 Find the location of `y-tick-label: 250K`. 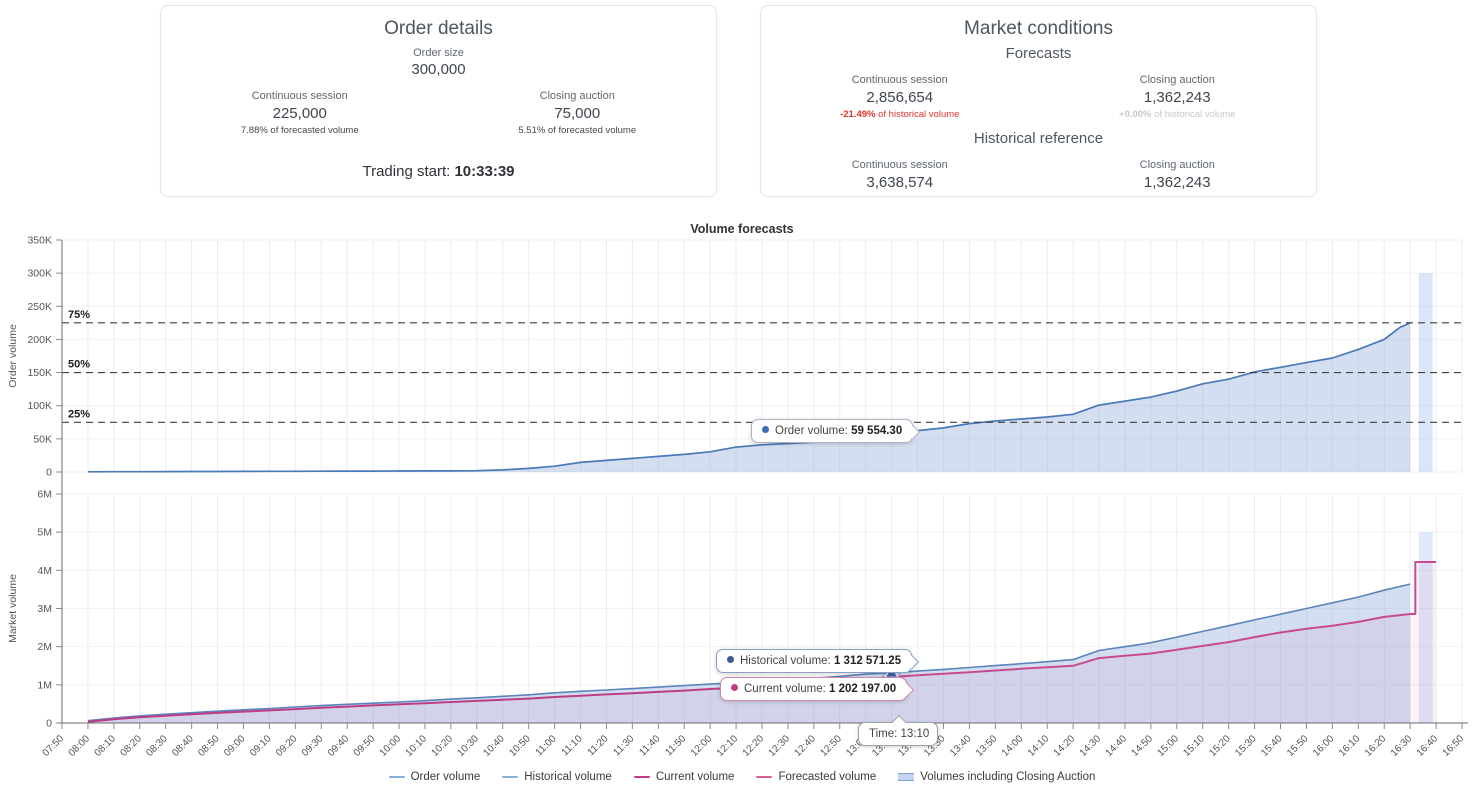

y-tick-label: 250K is located at coordinates (39, 307).